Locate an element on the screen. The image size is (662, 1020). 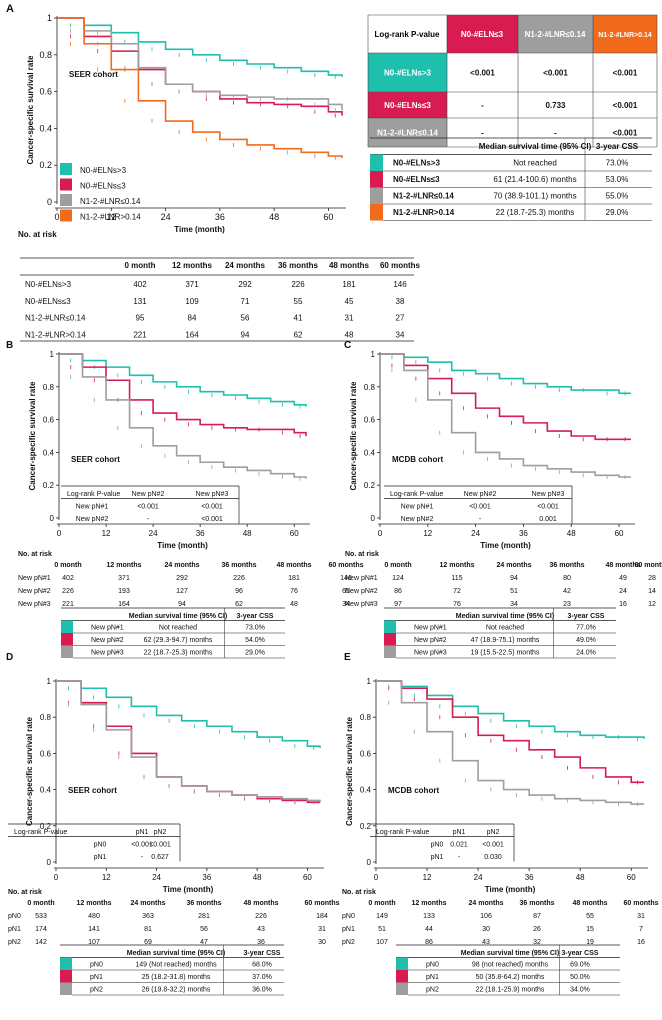
pval-col-head: New pN#2 is located at coordinates (480, 494).